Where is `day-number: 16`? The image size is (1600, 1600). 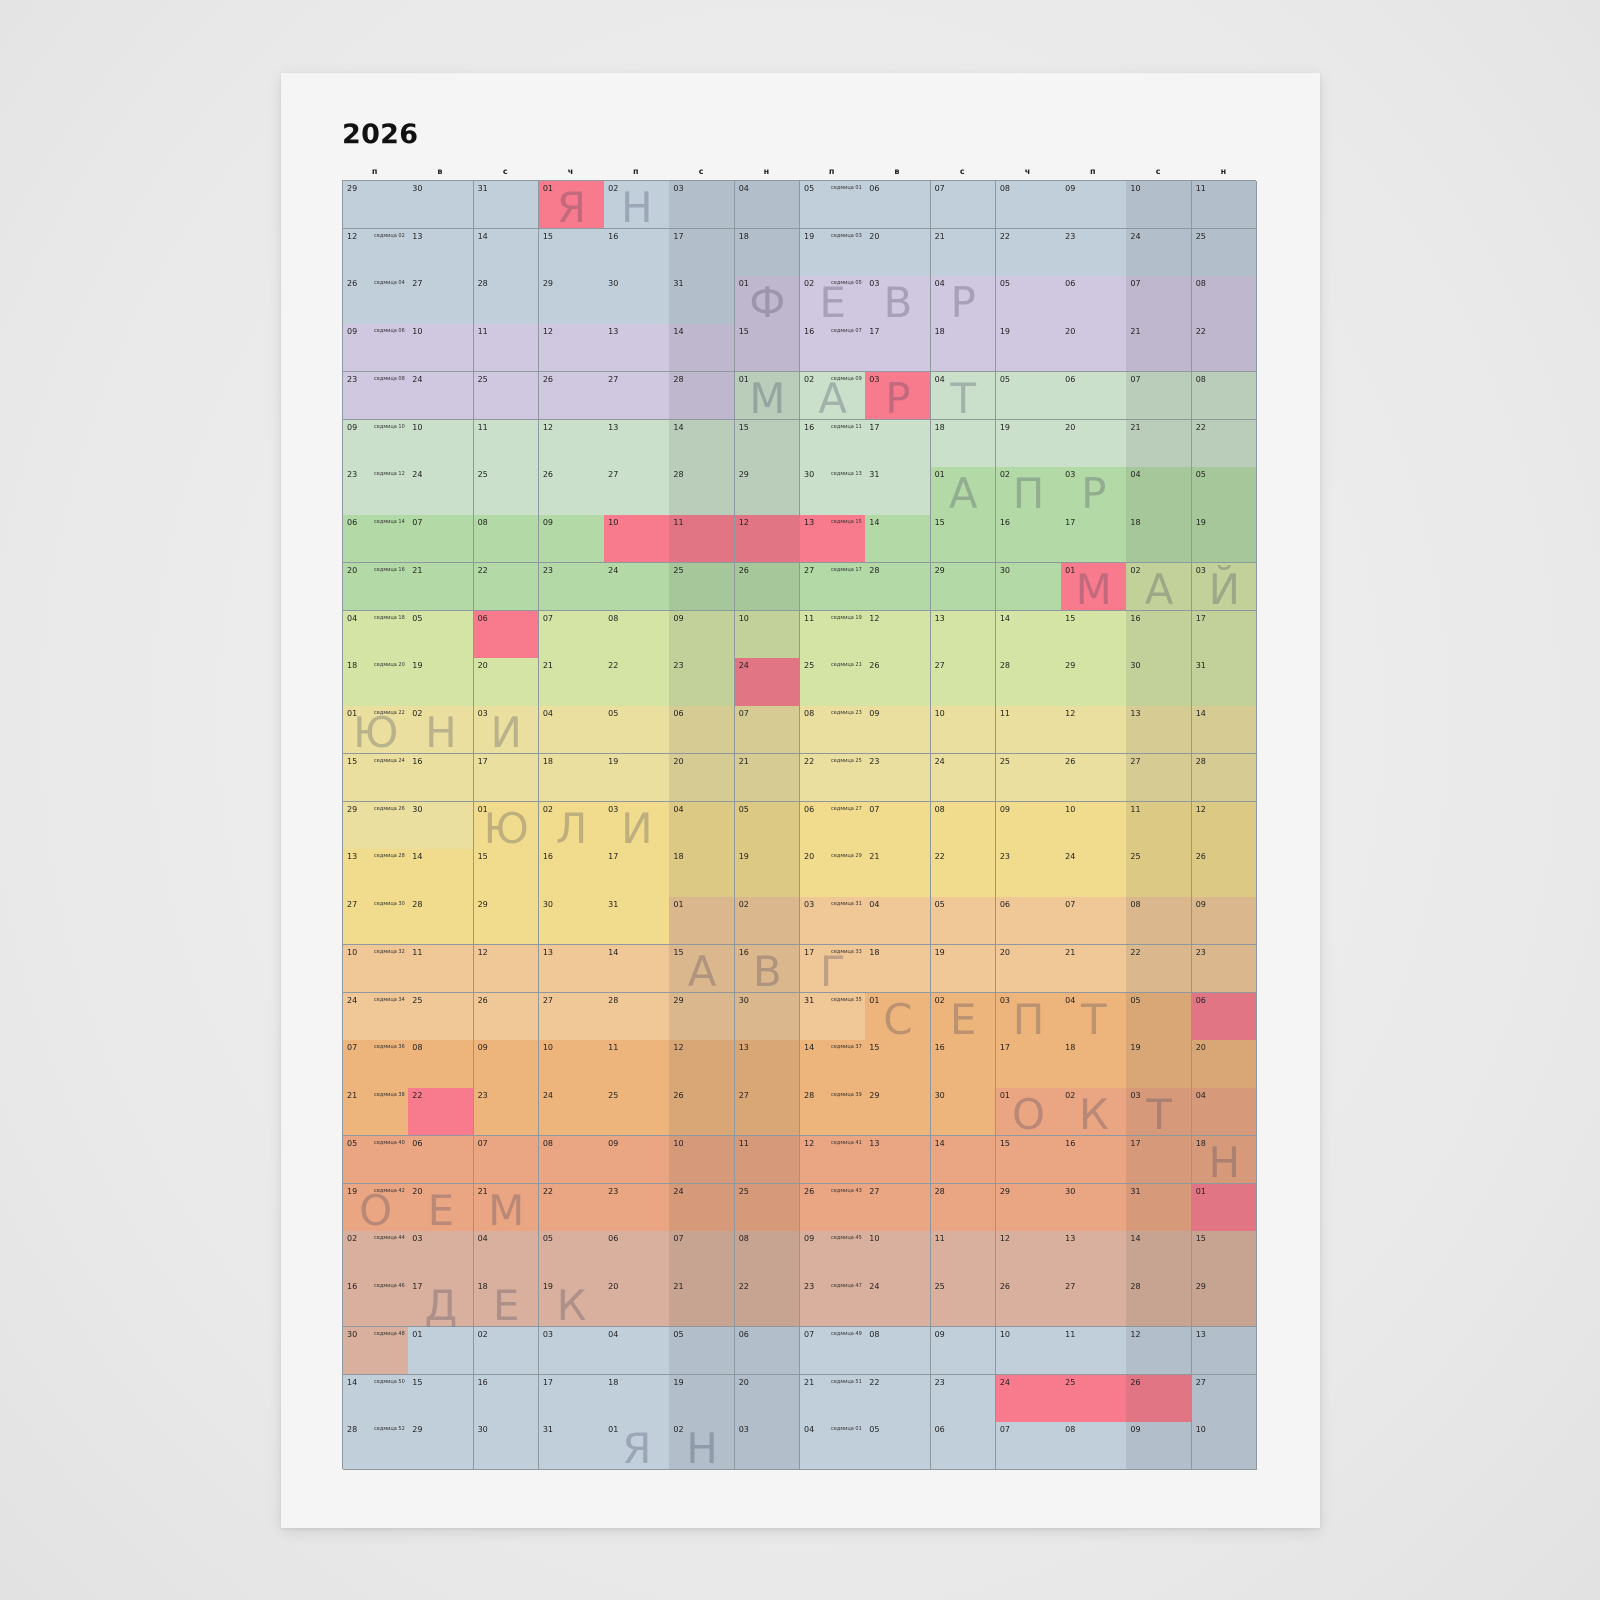 day-number: 16 is located at coordinates (482, 1382).